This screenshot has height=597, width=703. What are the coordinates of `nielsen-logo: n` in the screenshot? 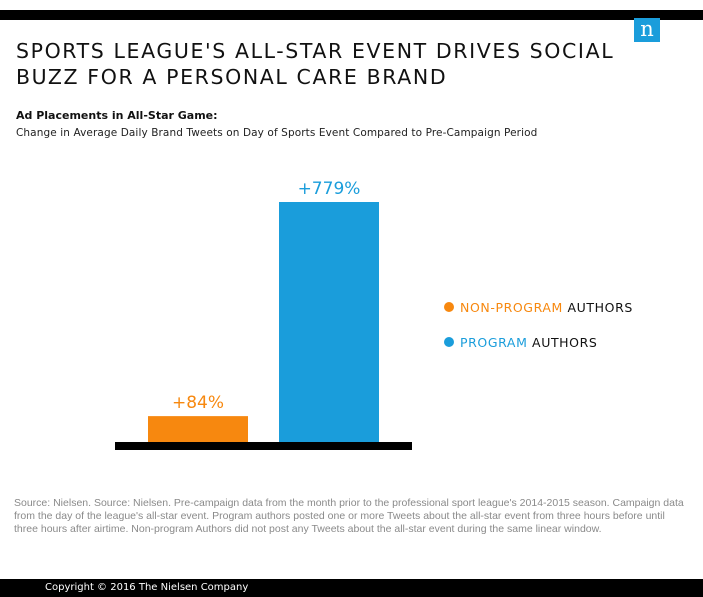 It's located at (647, 30).